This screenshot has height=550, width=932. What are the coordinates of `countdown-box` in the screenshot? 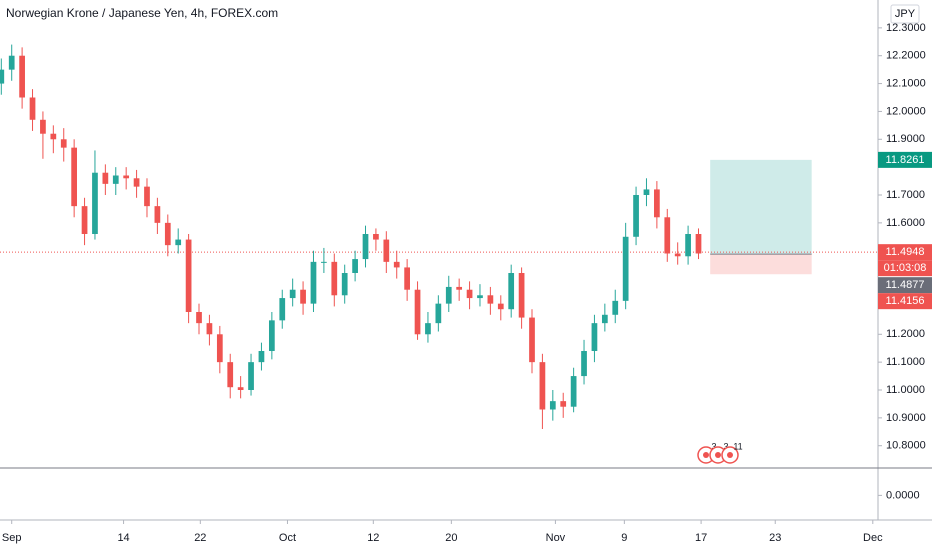 It's located at (905, 268).